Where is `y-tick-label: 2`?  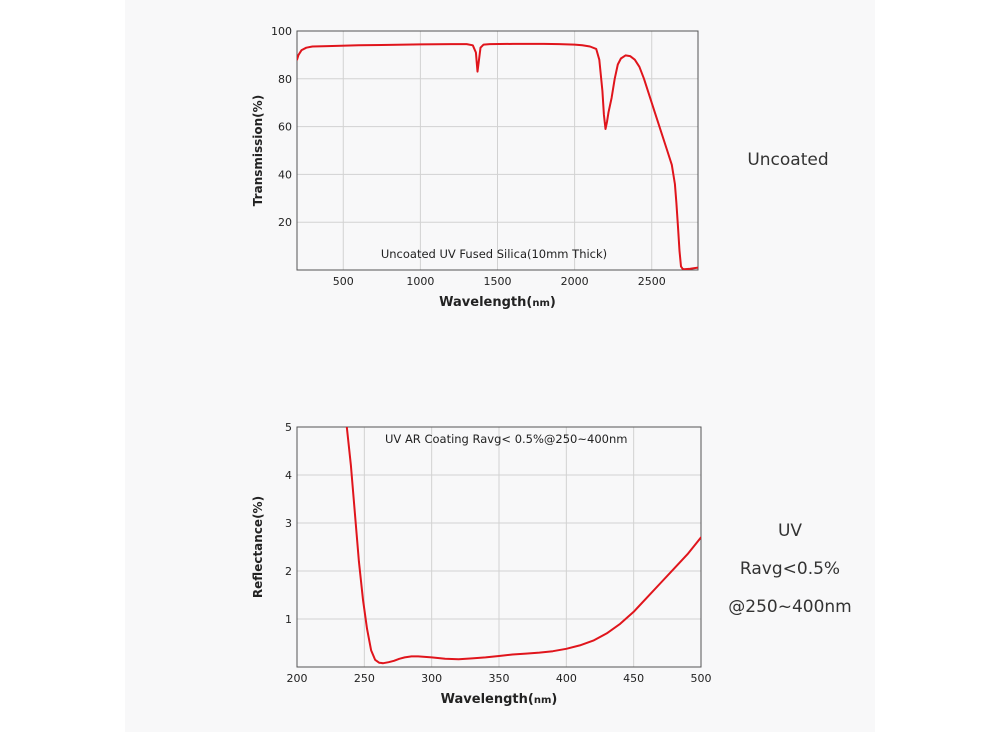 y-tick-label: 2 is located at coordinates (288, 571).